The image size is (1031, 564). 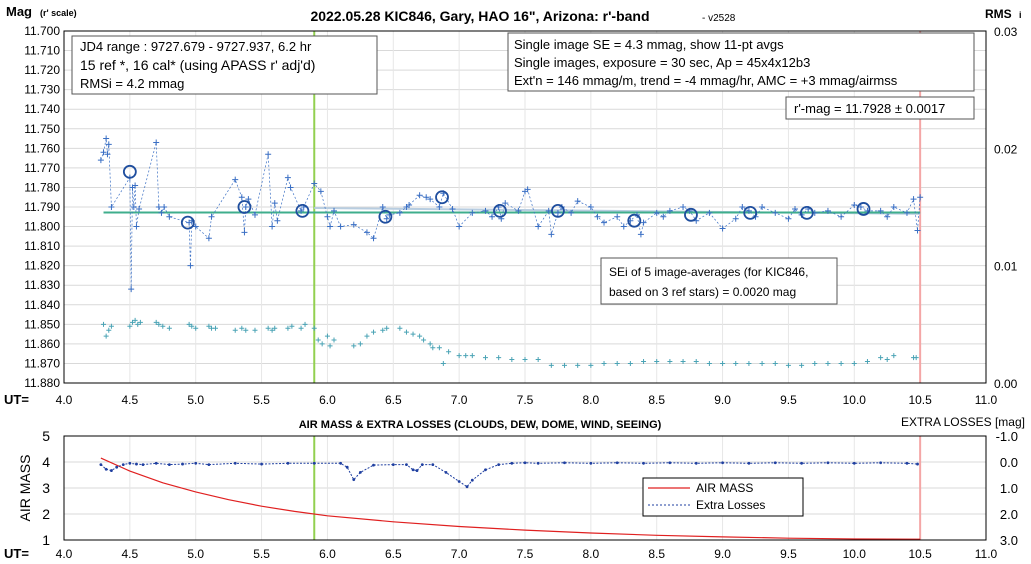 I want to click on bottom-y-tick-label: 2, so click(x=46, y=514).